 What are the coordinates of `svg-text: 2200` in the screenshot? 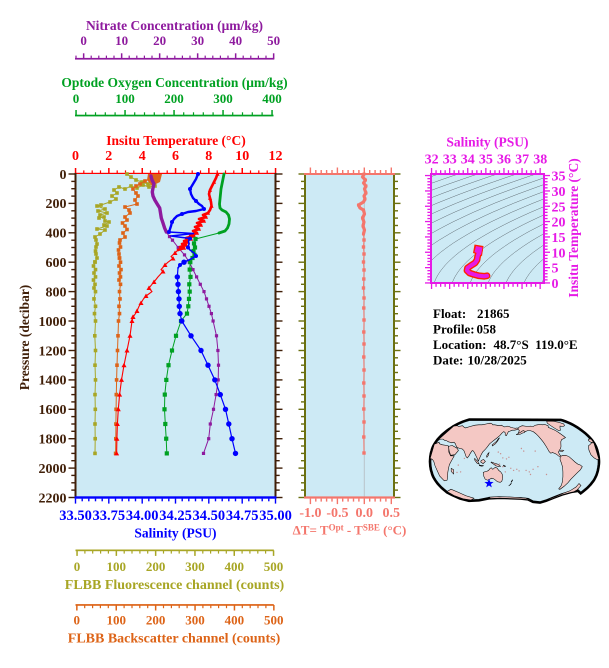 It's located at (53, 498).